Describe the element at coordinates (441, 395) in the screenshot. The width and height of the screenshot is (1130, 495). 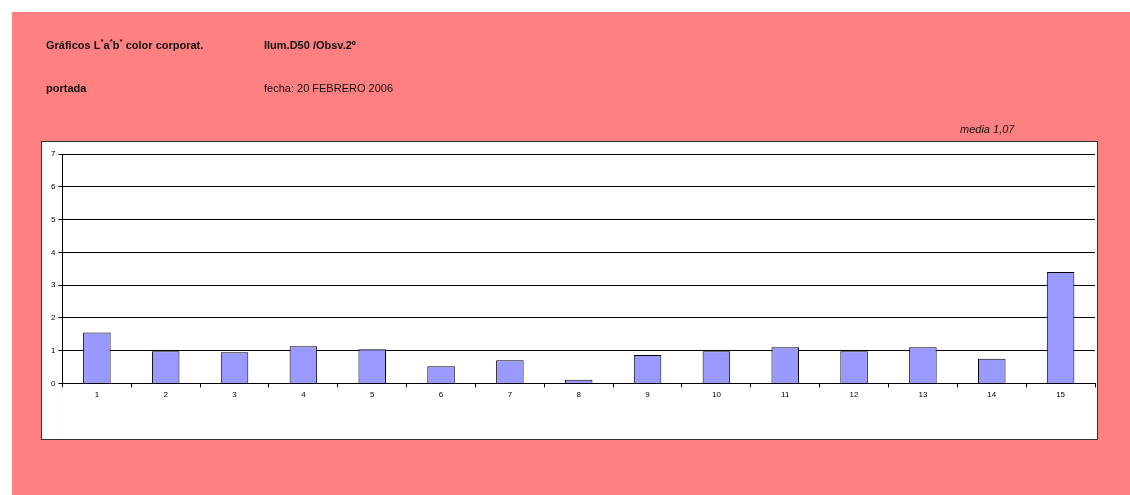
I see `x-tick-label: 6` at that location.